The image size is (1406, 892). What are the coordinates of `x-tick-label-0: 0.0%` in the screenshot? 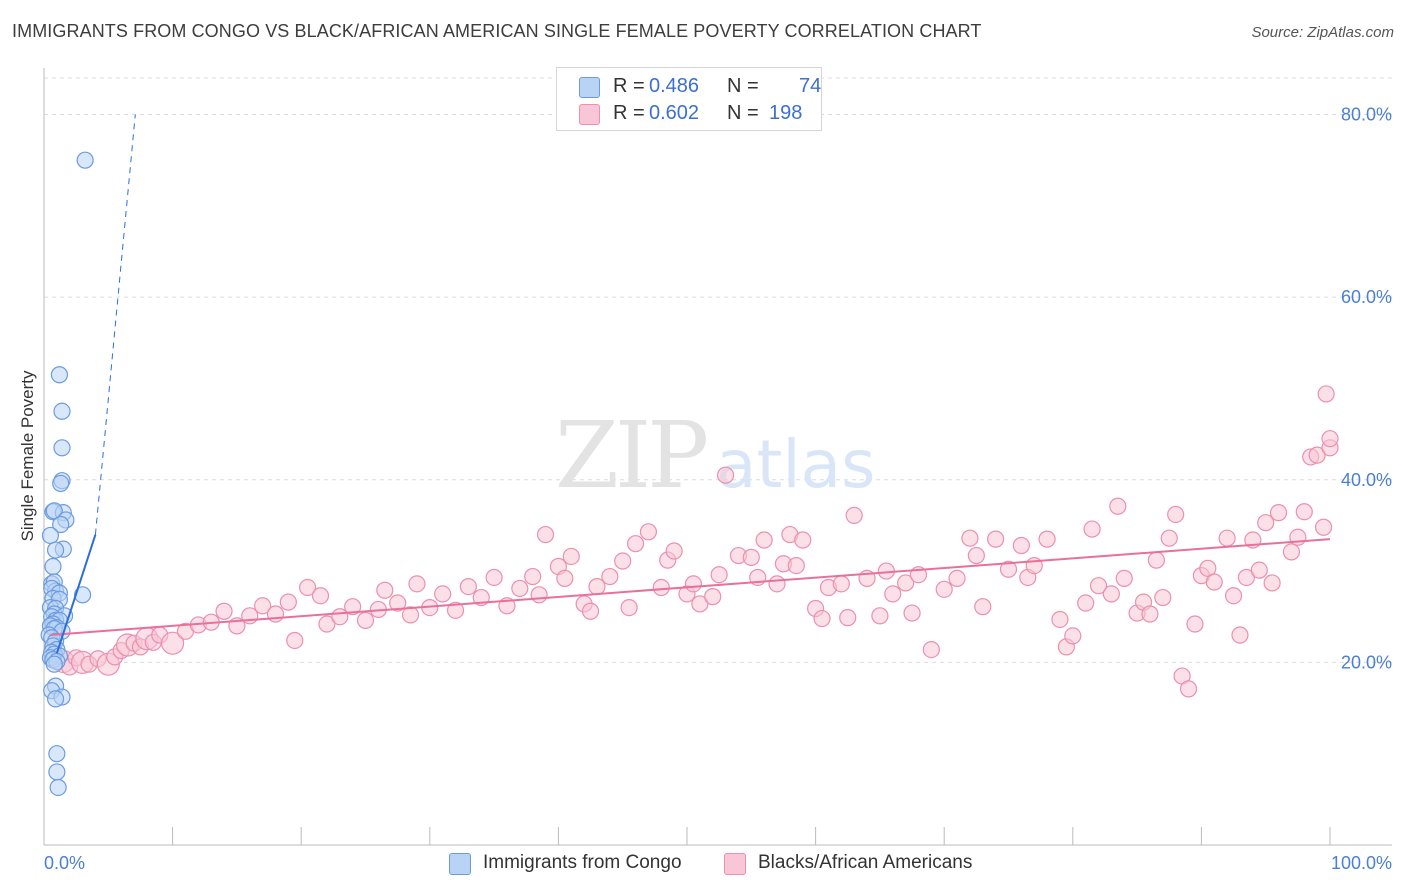 It's located at (64, 863).